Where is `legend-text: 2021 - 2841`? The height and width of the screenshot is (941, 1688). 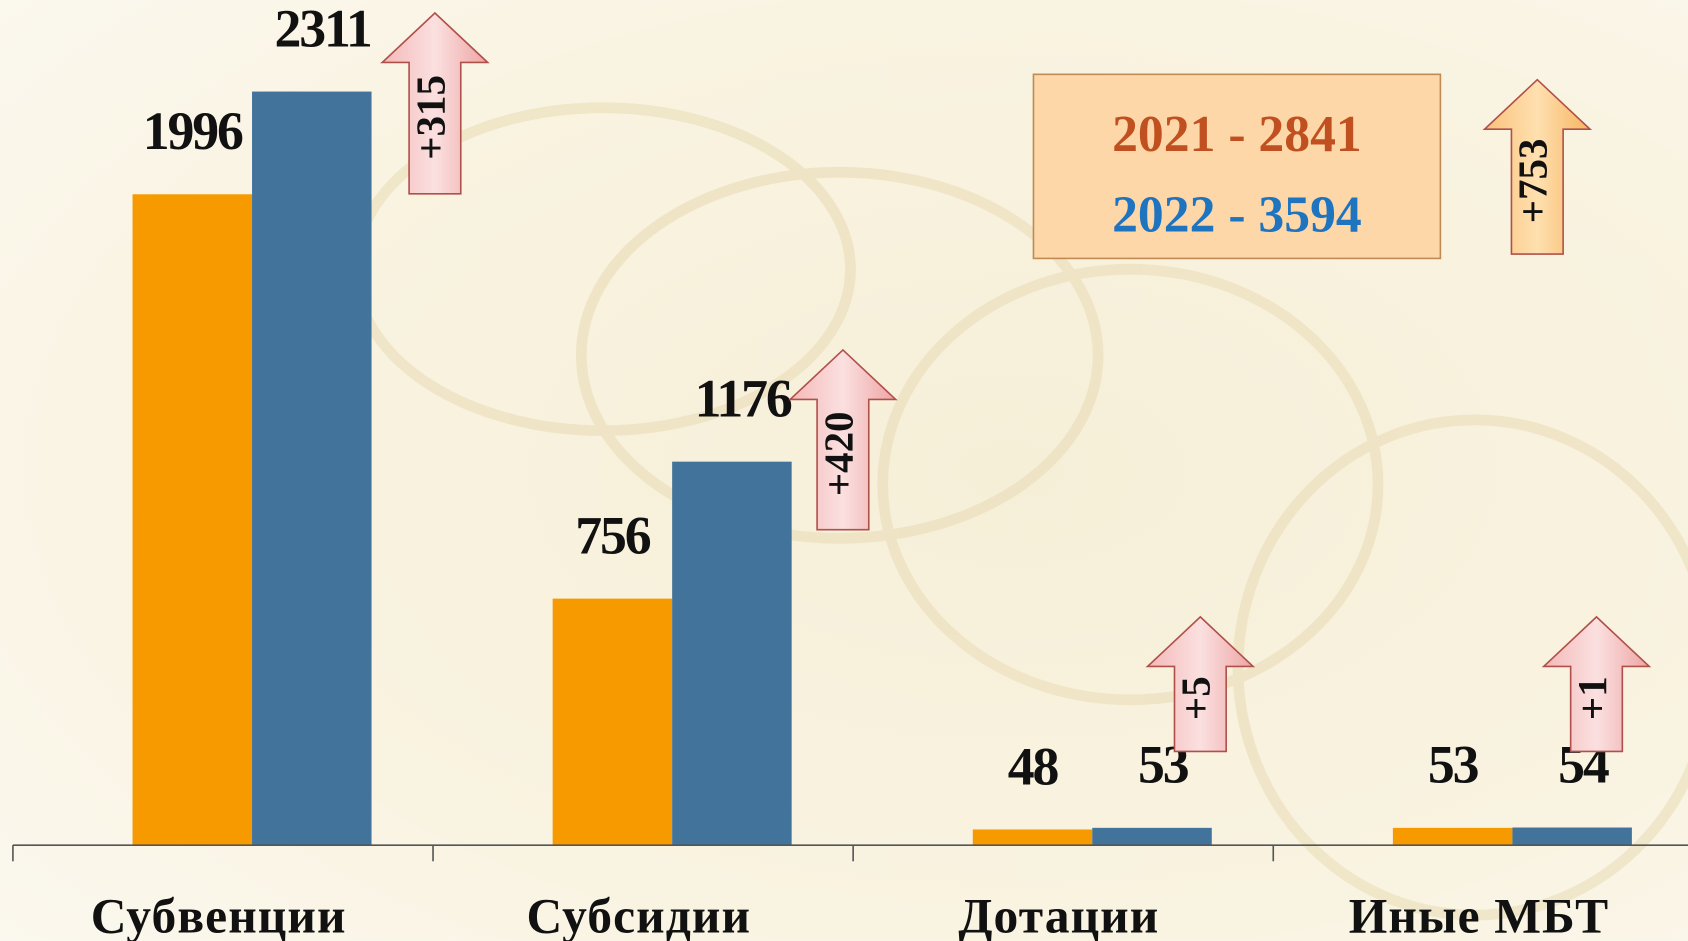
legend-text: 2021 - 2841 is located at coordinates (1237, 134).